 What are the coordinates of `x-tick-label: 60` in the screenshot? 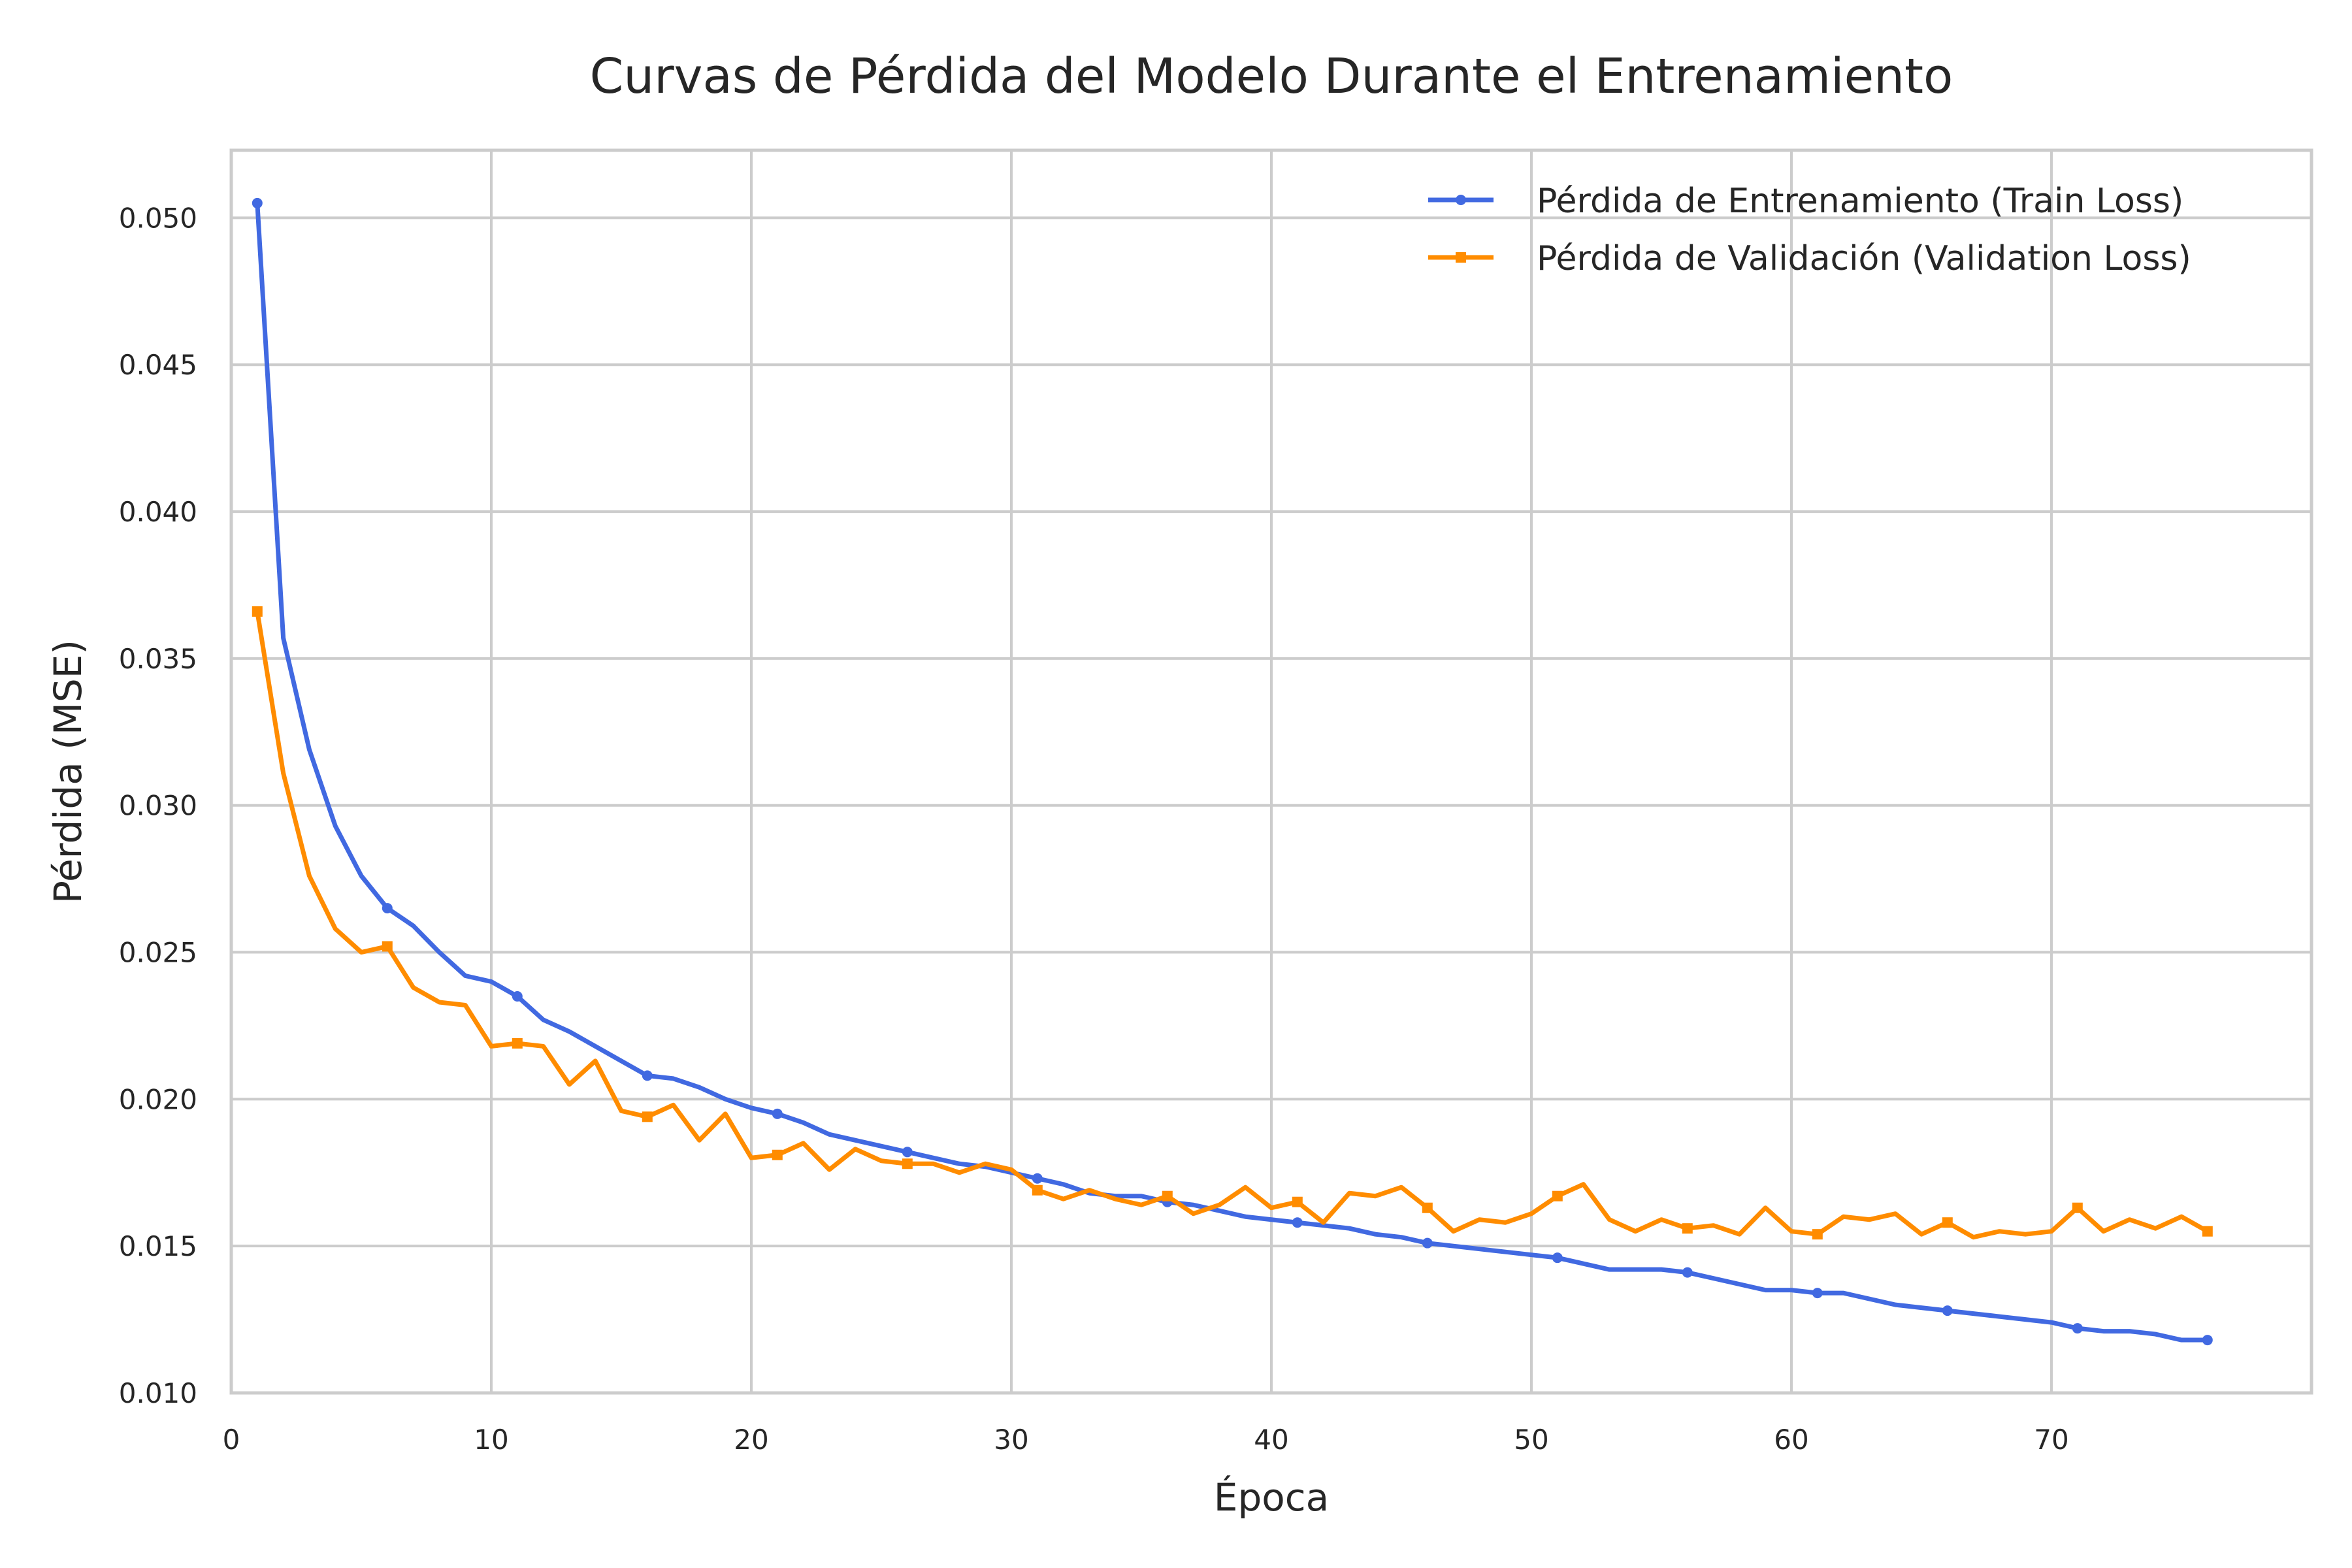 It's located at (1791, 1440).